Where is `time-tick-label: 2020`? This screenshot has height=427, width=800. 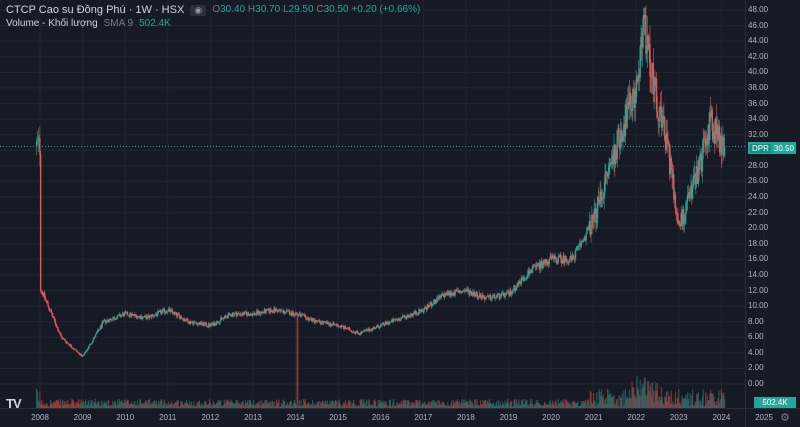 time-tick-label: 2020 is located at coordinates (551, 417).